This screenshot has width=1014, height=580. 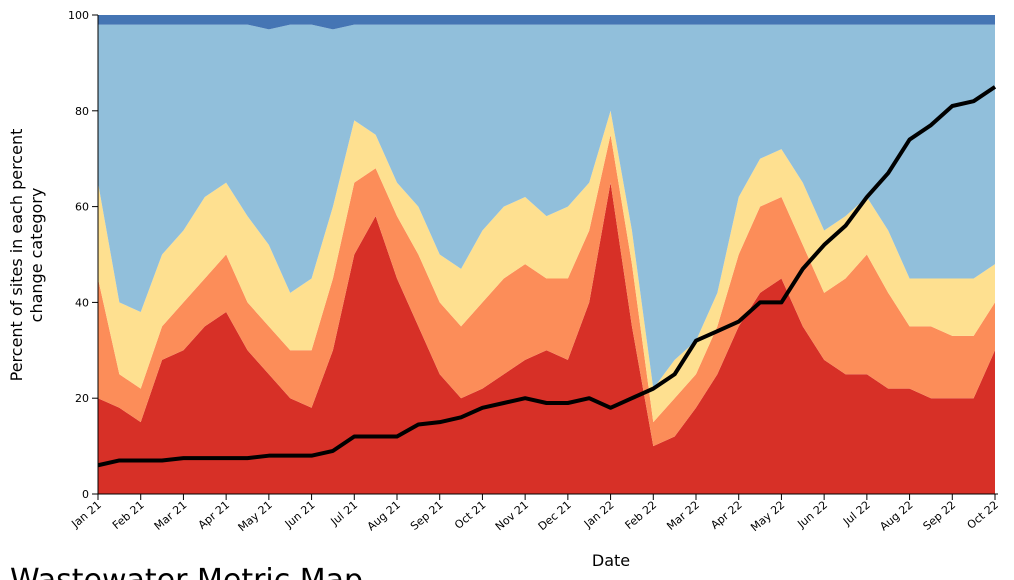 I want to click on x-tick-label: Jun 21, so click(x=300, y=514).